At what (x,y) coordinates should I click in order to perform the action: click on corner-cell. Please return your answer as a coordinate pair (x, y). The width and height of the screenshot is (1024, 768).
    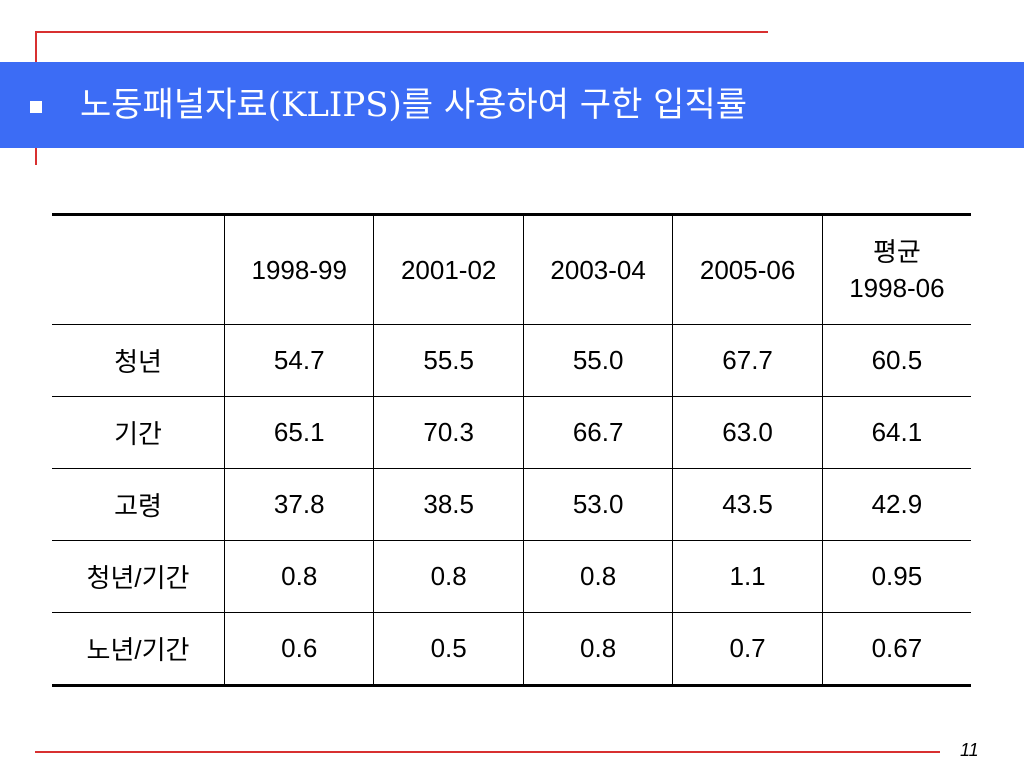
    Looking at the image, I should click on (138, 269).